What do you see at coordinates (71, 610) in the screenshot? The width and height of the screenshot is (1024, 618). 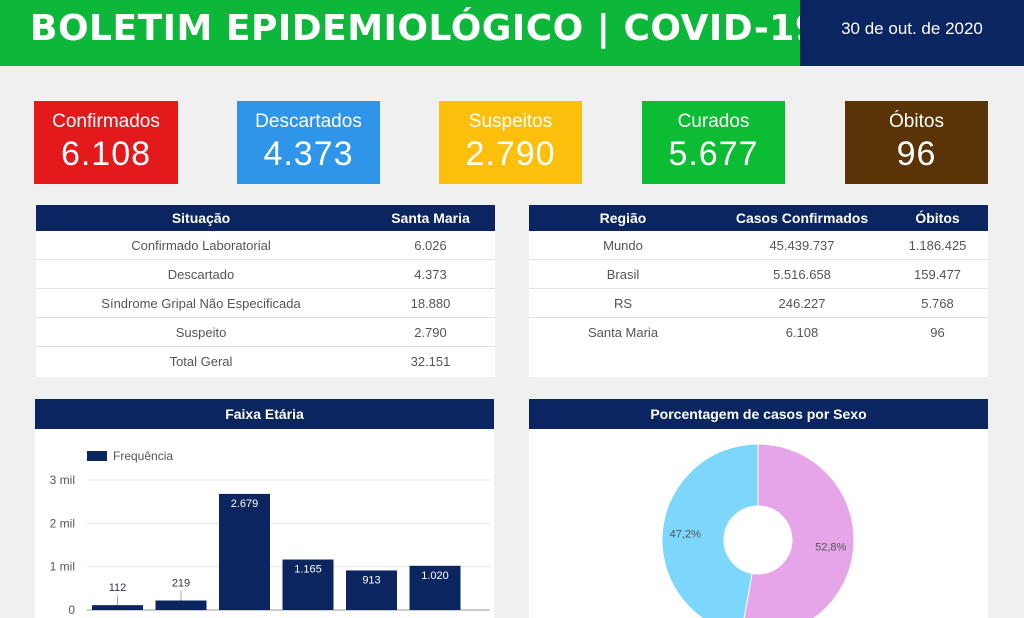 I see `y-tick-label: 0` at bounding box center [71, 610].